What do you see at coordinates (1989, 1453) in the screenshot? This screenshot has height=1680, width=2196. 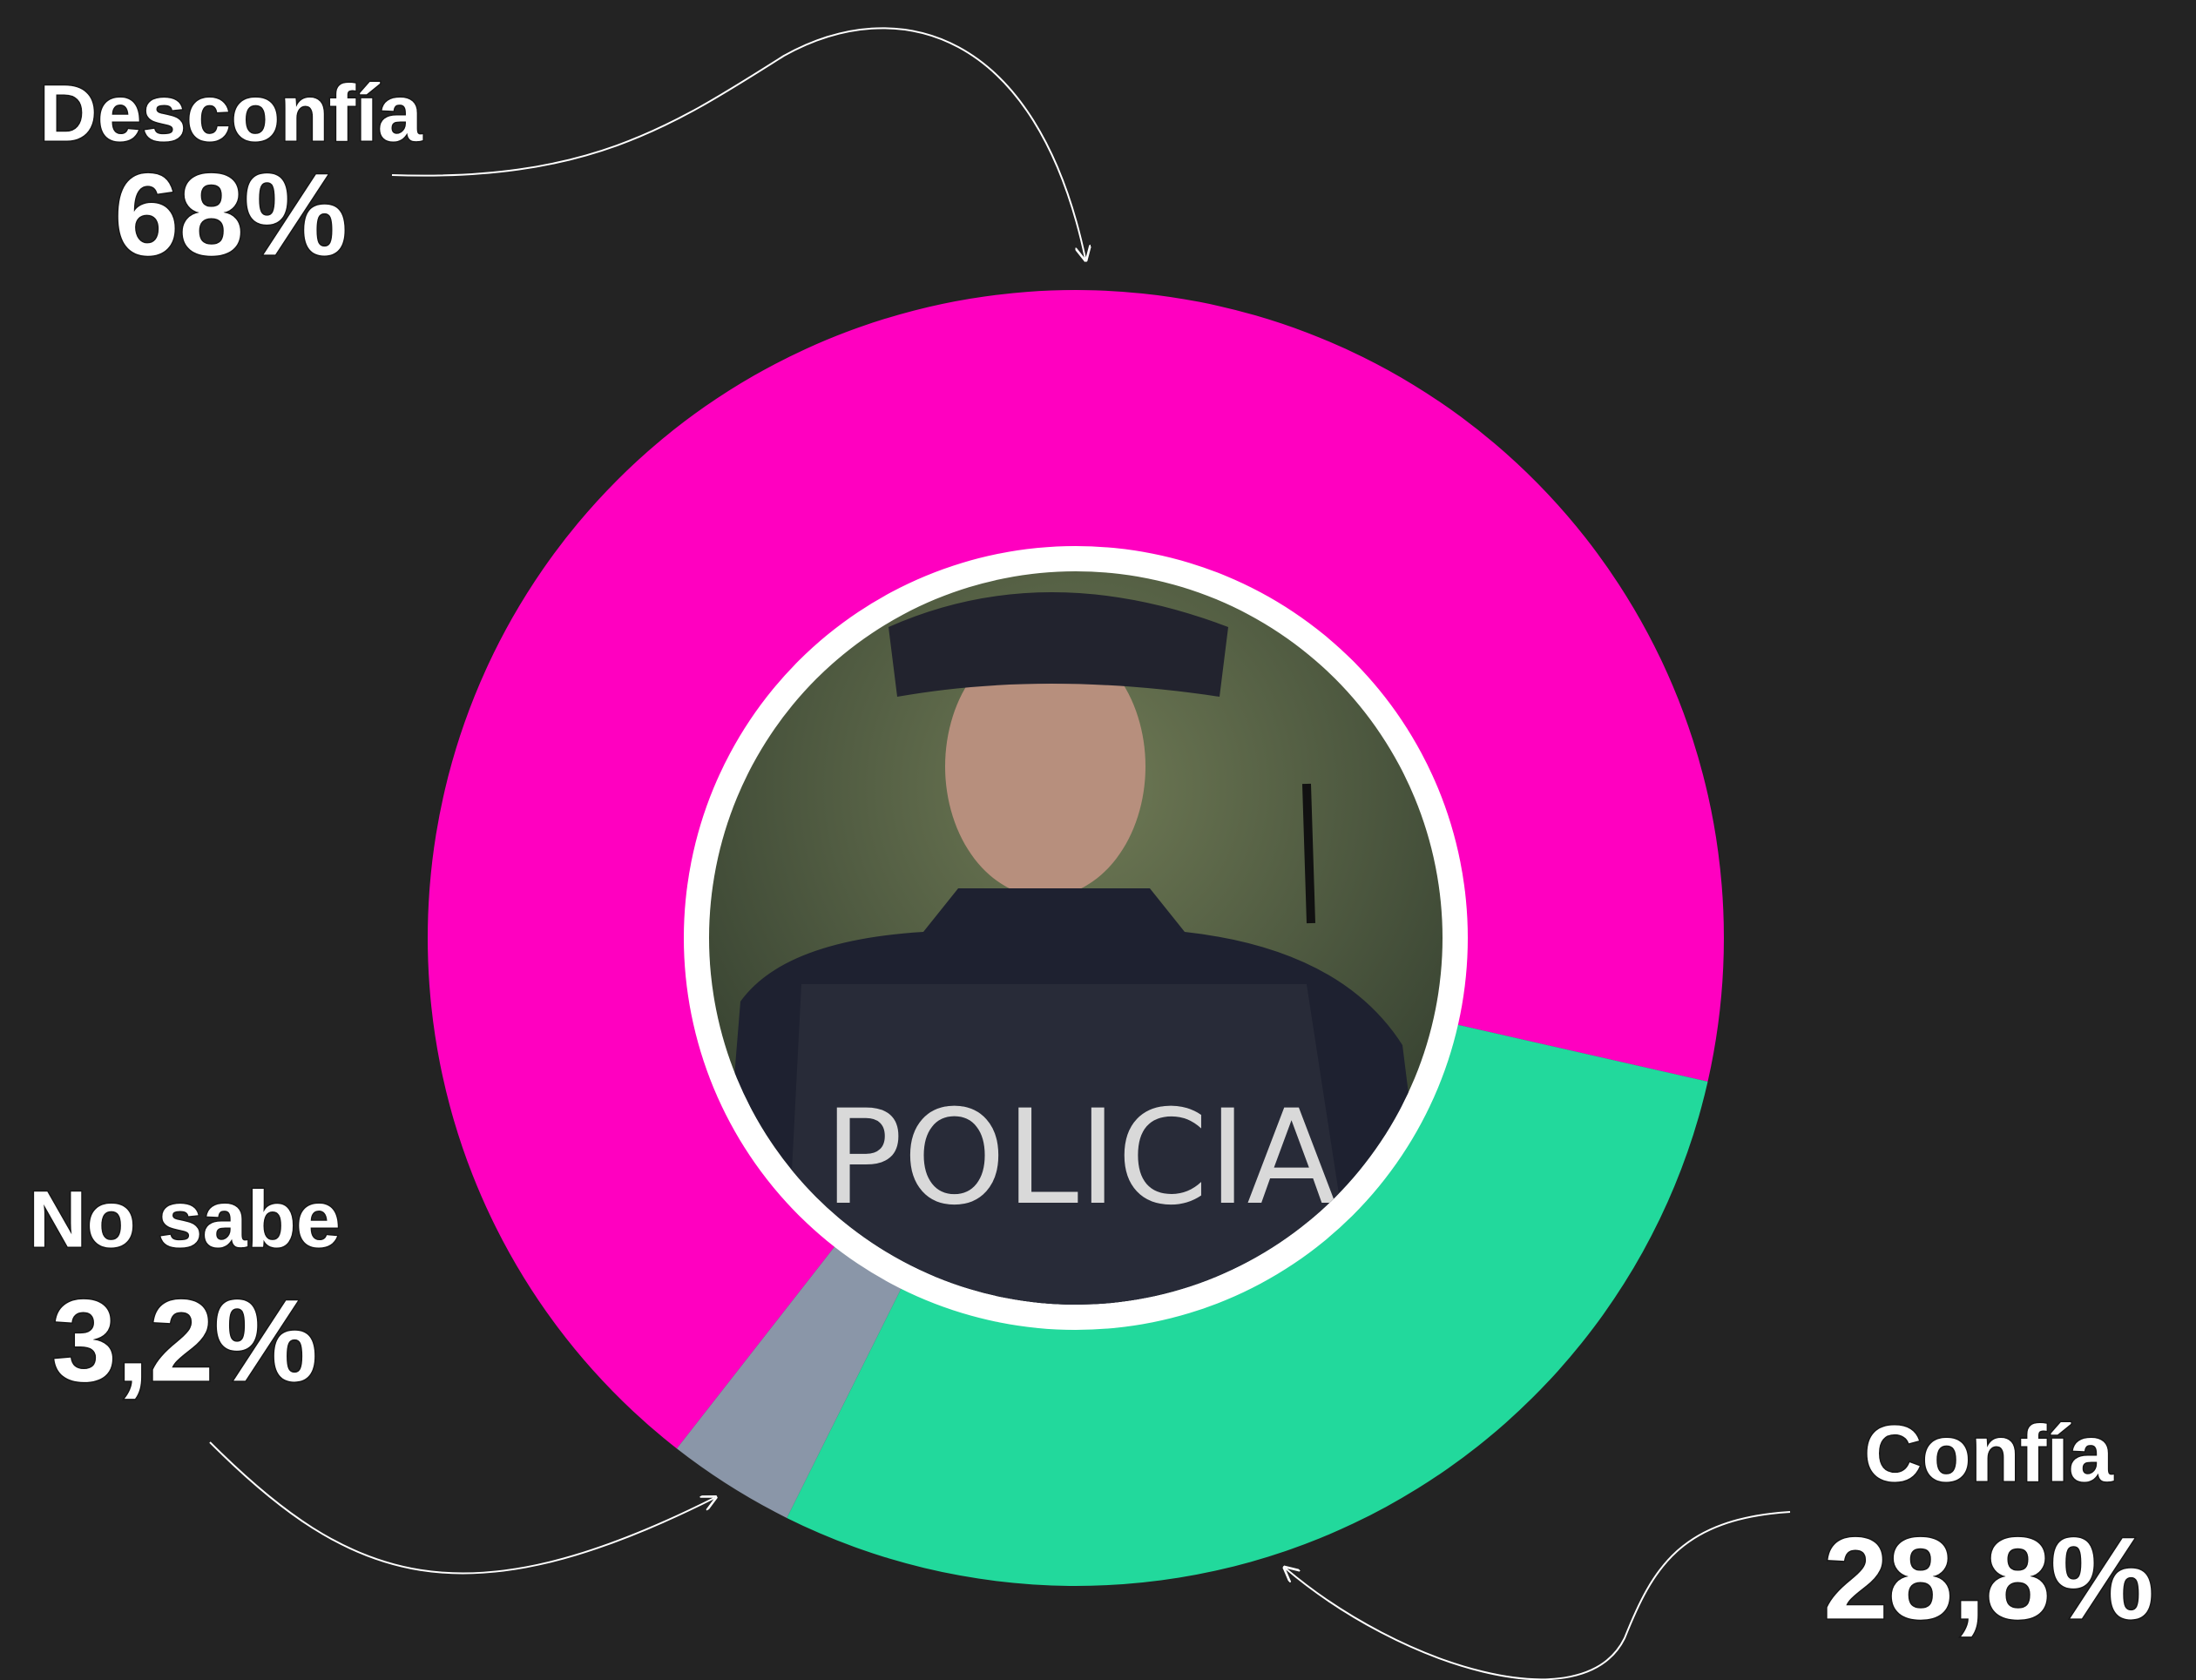 I see `category-label: Confía` at bounding box center [1989, 1453].